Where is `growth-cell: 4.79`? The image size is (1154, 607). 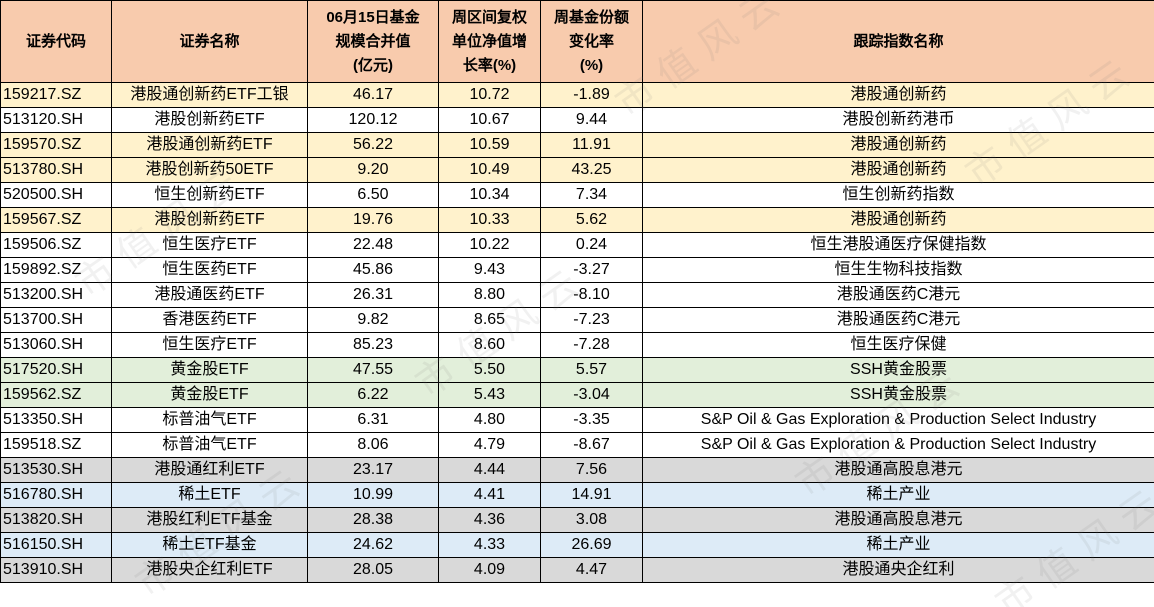 growth-cell: 4.79 is located at coordinates (489, 445).